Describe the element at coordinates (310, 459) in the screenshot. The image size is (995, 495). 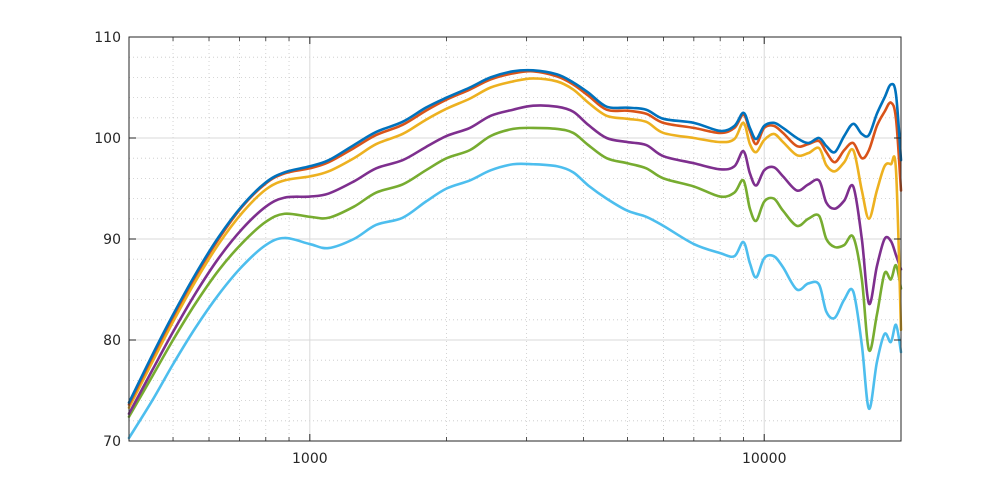
I see `x-tick-label: 1000` at that location.